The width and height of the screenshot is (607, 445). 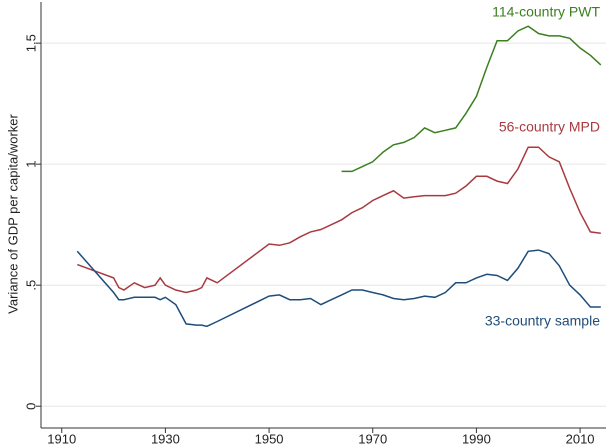 What do you see at coordinates (30, 164) in the screenshot?
I see `y-tick-label: 1` at bounding box center [30, 164].